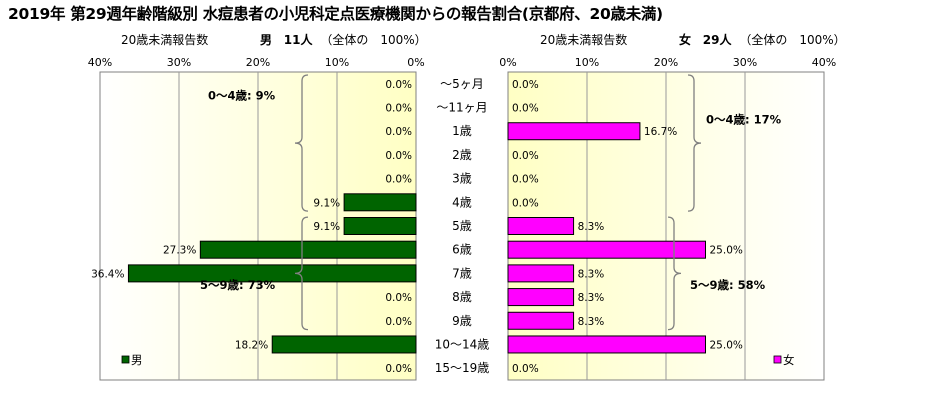  I want to click on age-category-label: 5歳, so click(462, 226).